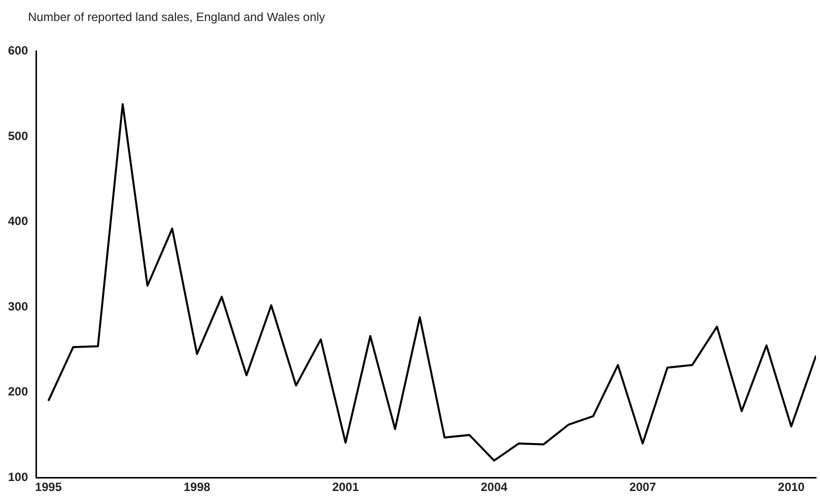  Describe the element at coordinates (48, 487) in the screenshot. I see `x-tick-label: 1995` at that location.